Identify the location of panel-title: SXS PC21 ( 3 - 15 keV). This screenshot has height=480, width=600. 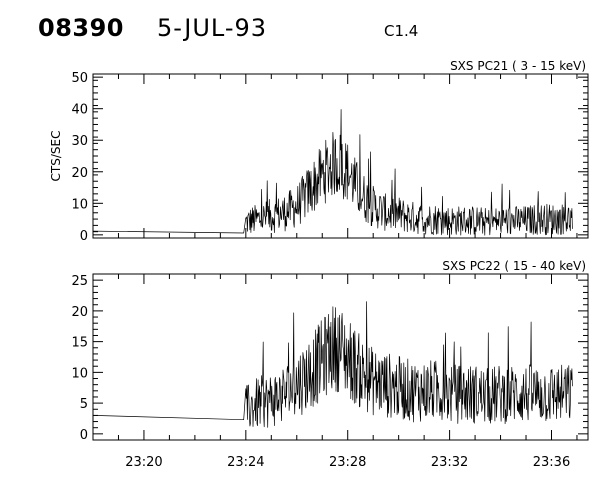
(518, 66).